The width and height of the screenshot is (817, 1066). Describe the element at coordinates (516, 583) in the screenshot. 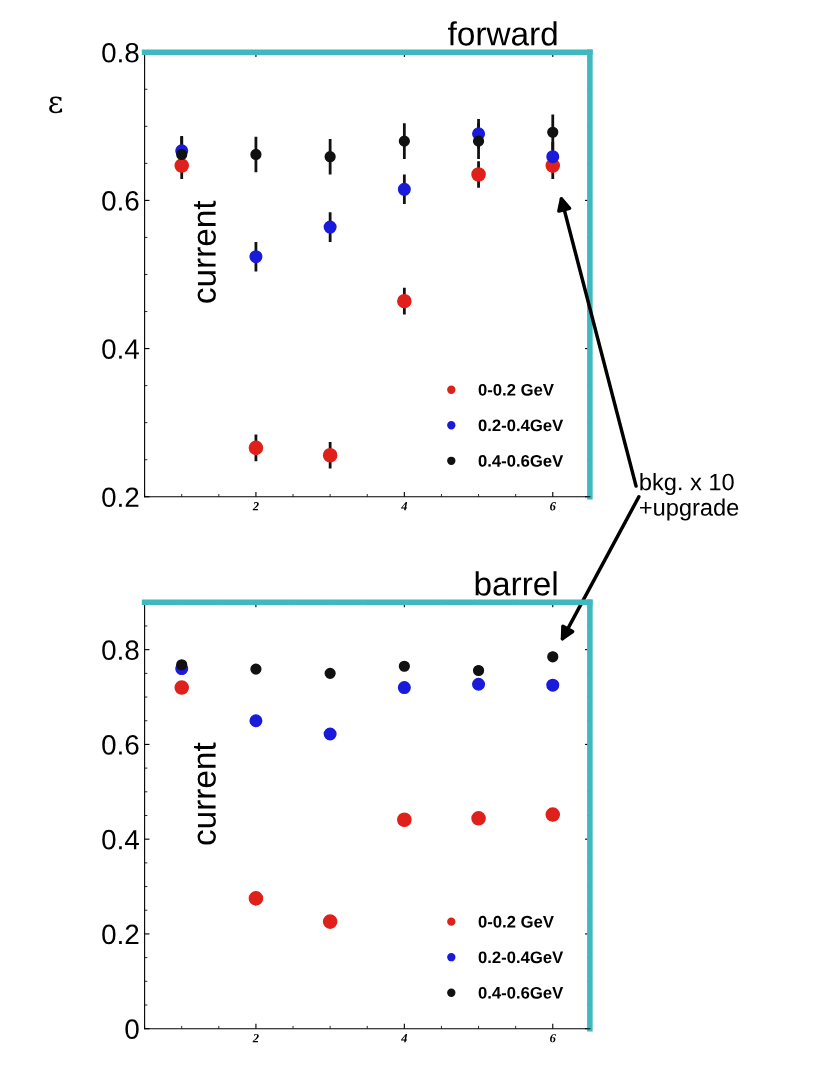

I see `chart-title: barrel` at that location.